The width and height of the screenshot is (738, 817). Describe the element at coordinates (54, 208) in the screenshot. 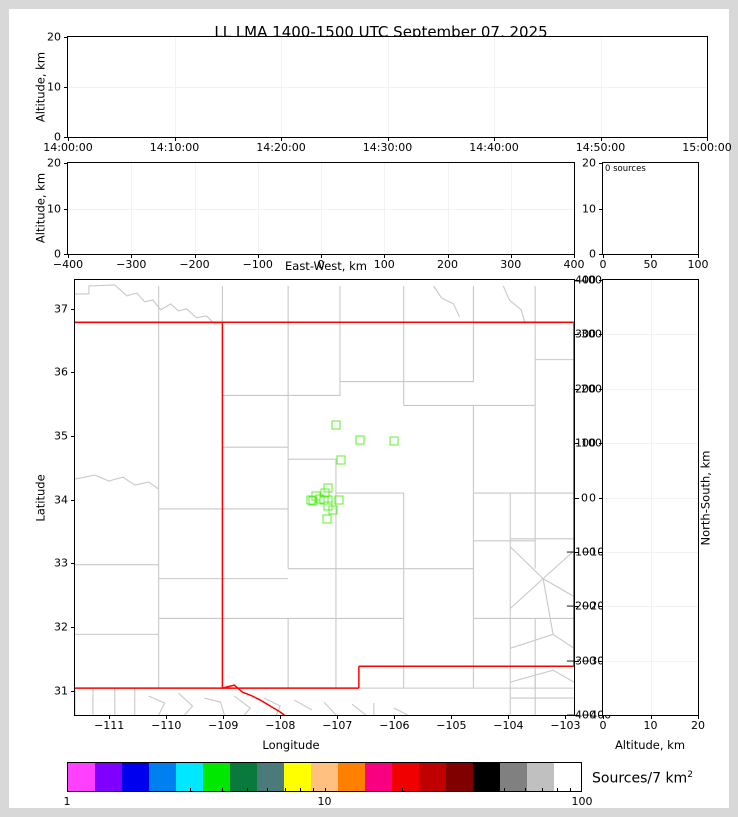

I see `ew-height-yticklabel: 10` at that location.